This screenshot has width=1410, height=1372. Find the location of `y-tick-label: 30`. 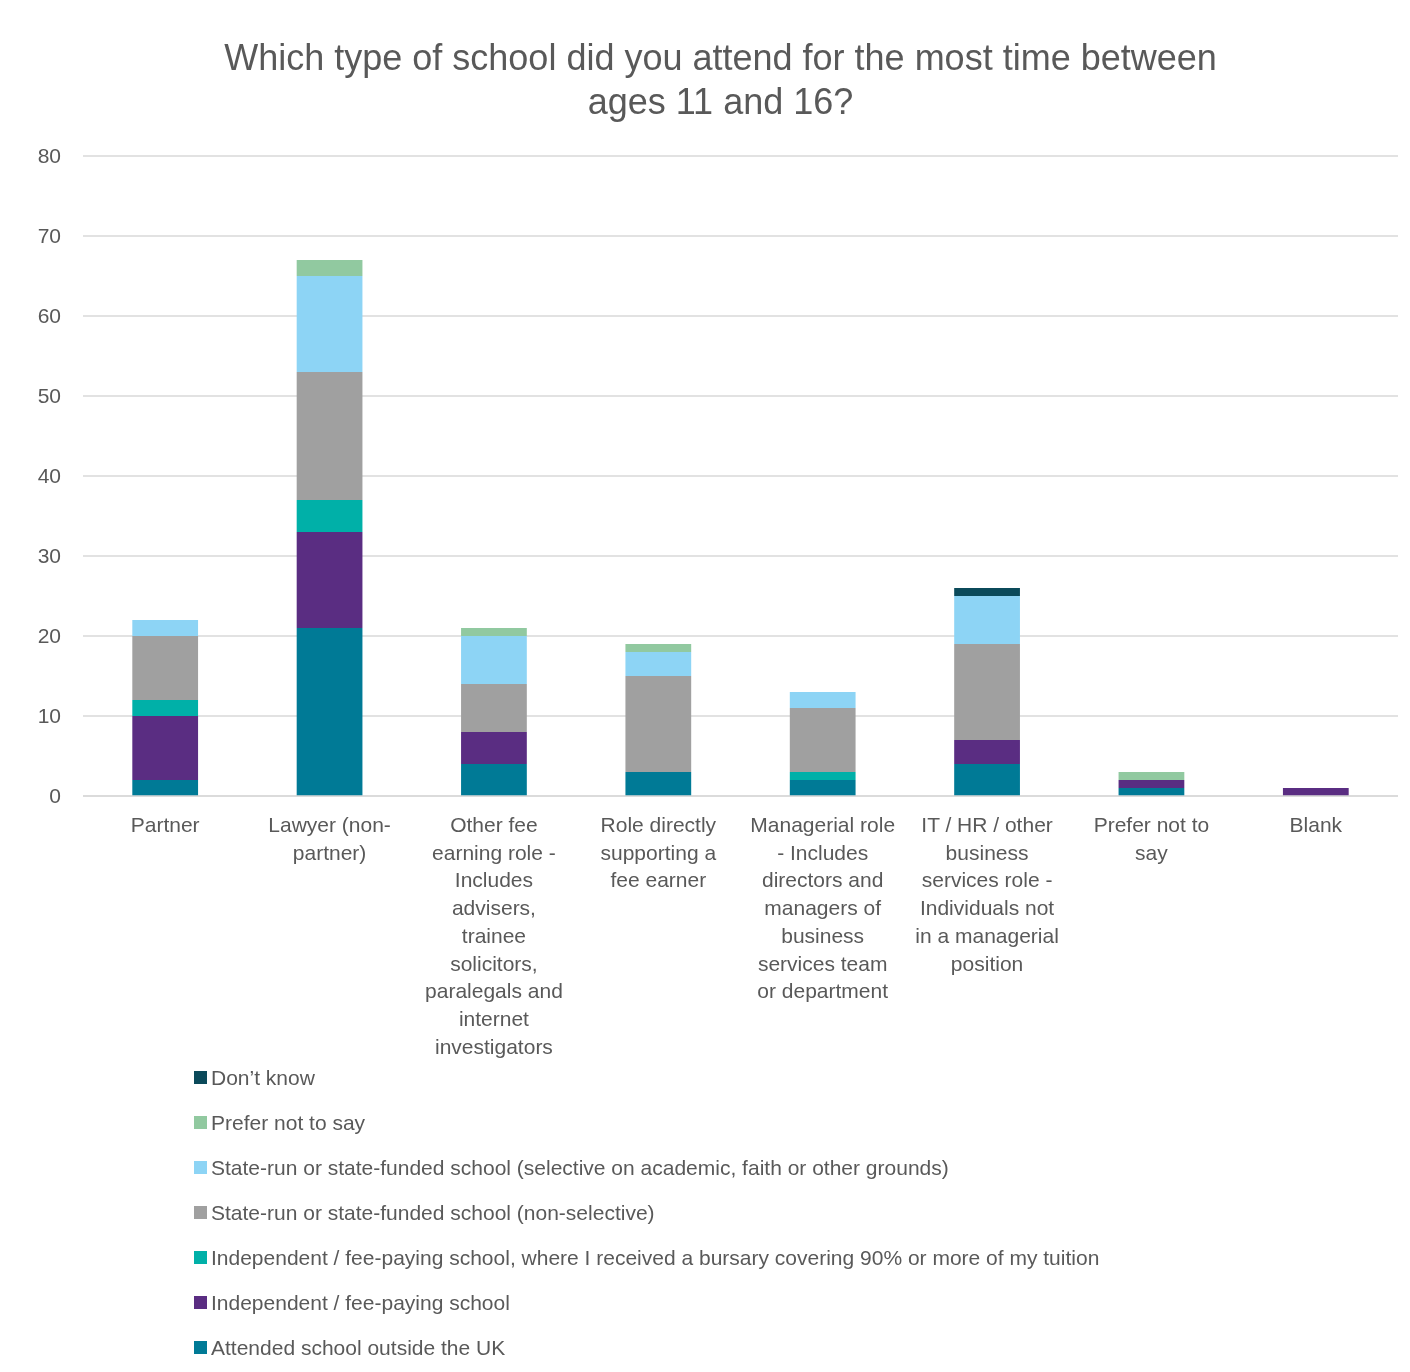

y-tick-label: 30 is located at coordinates (49, 556).